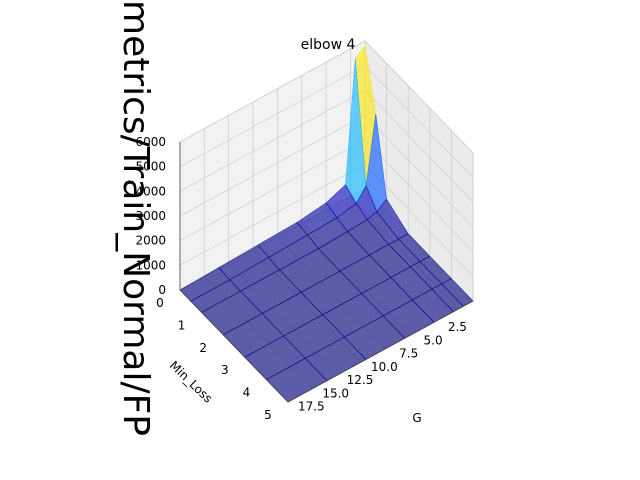 Image resolution: width=640 pixels, height=480 pixels. Describe the element at coordinates (225, 370) in the screenshot. I see `min-loss-tick-label: 3` at that location.